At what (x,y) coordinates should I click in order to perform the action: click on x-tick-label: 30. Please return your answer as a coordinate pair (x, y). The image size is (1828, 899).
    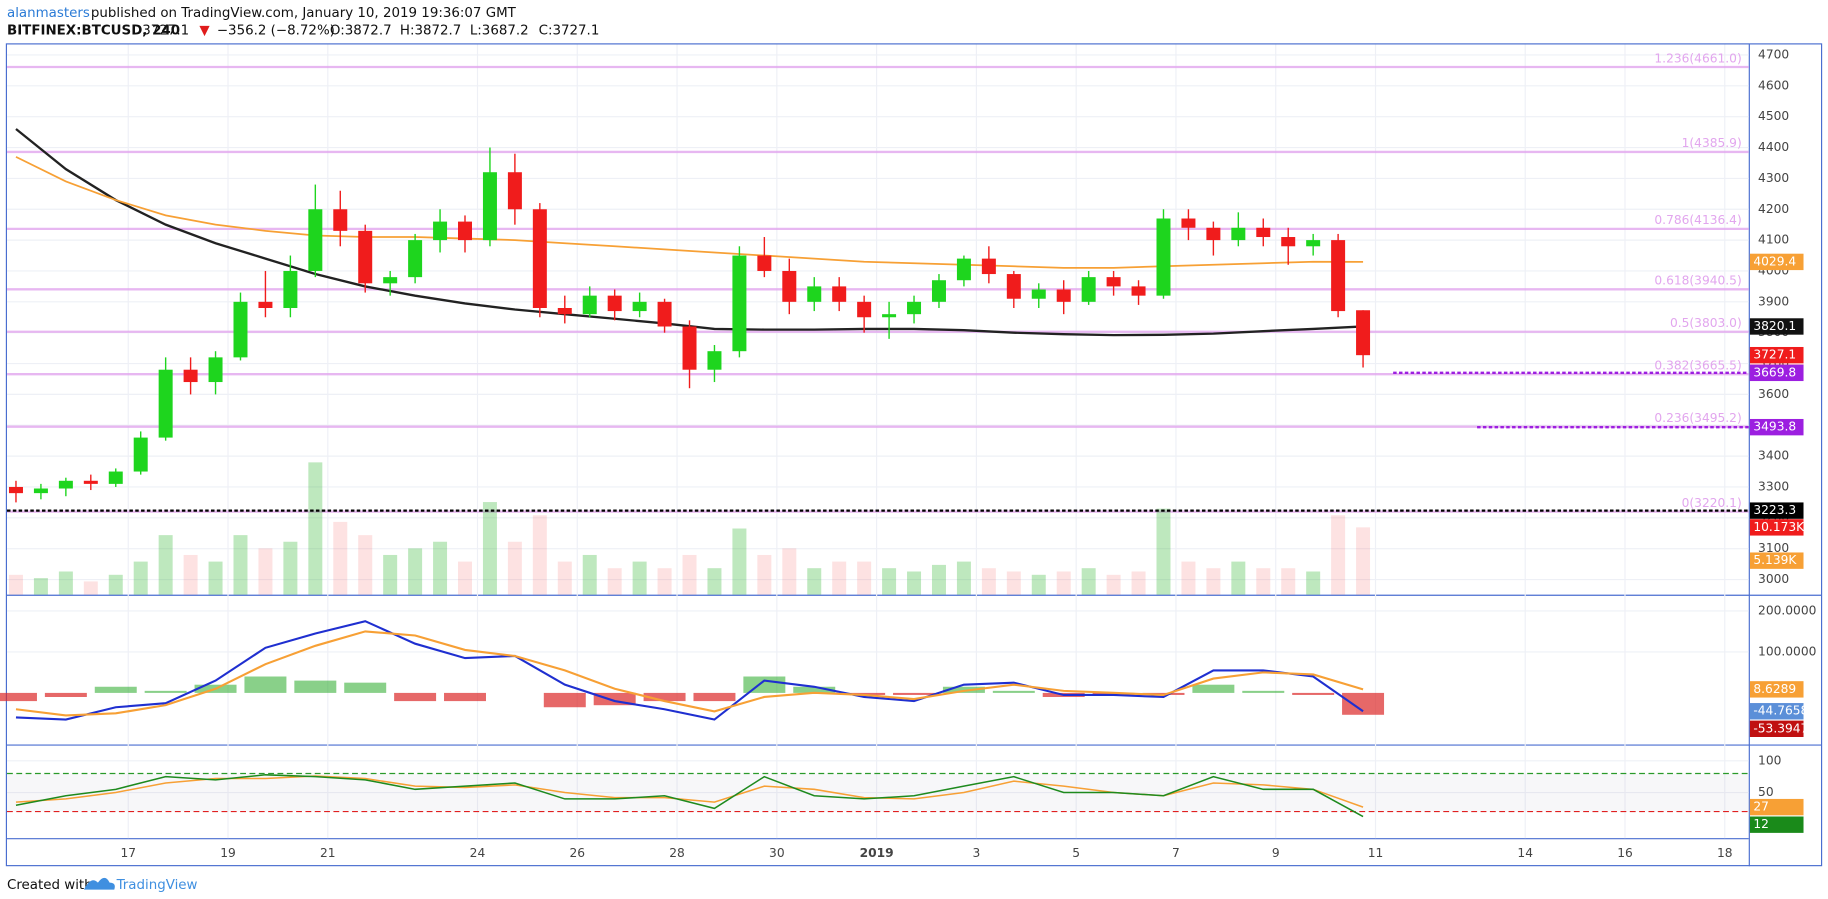
    Looking at the image, I should click on (777, 853).